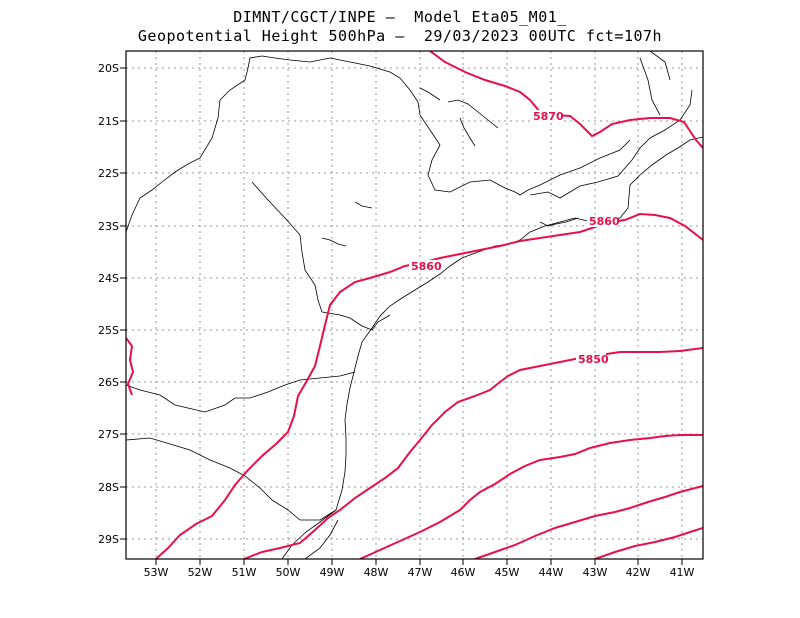 The height and width of the screenshot is (618, 800). What do you see at coordinates (200, 572) in the screenshot?
I see `lon-label: 52W` at bounding box center [200, 572].